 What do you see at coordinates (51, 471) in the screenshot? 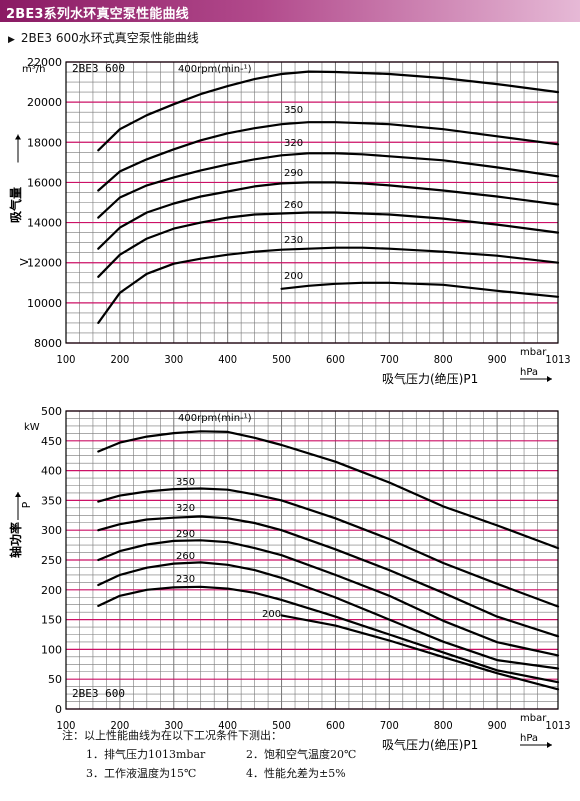
I see `y-tick-label: 400` at bounding box center [51, 471].